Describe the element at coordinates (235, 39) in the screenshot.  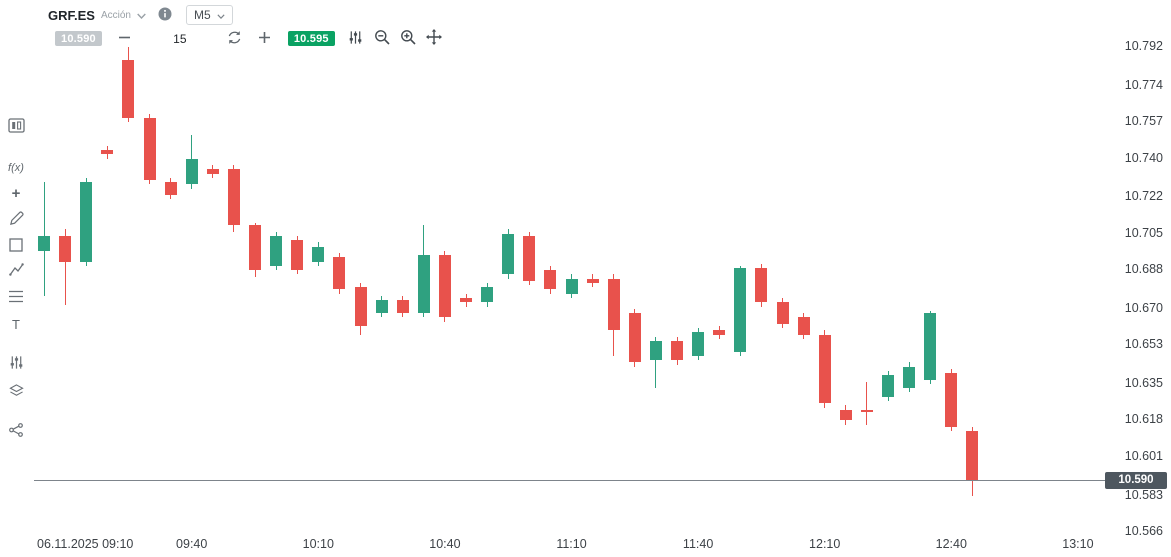
I see `refresh-button` at that location.